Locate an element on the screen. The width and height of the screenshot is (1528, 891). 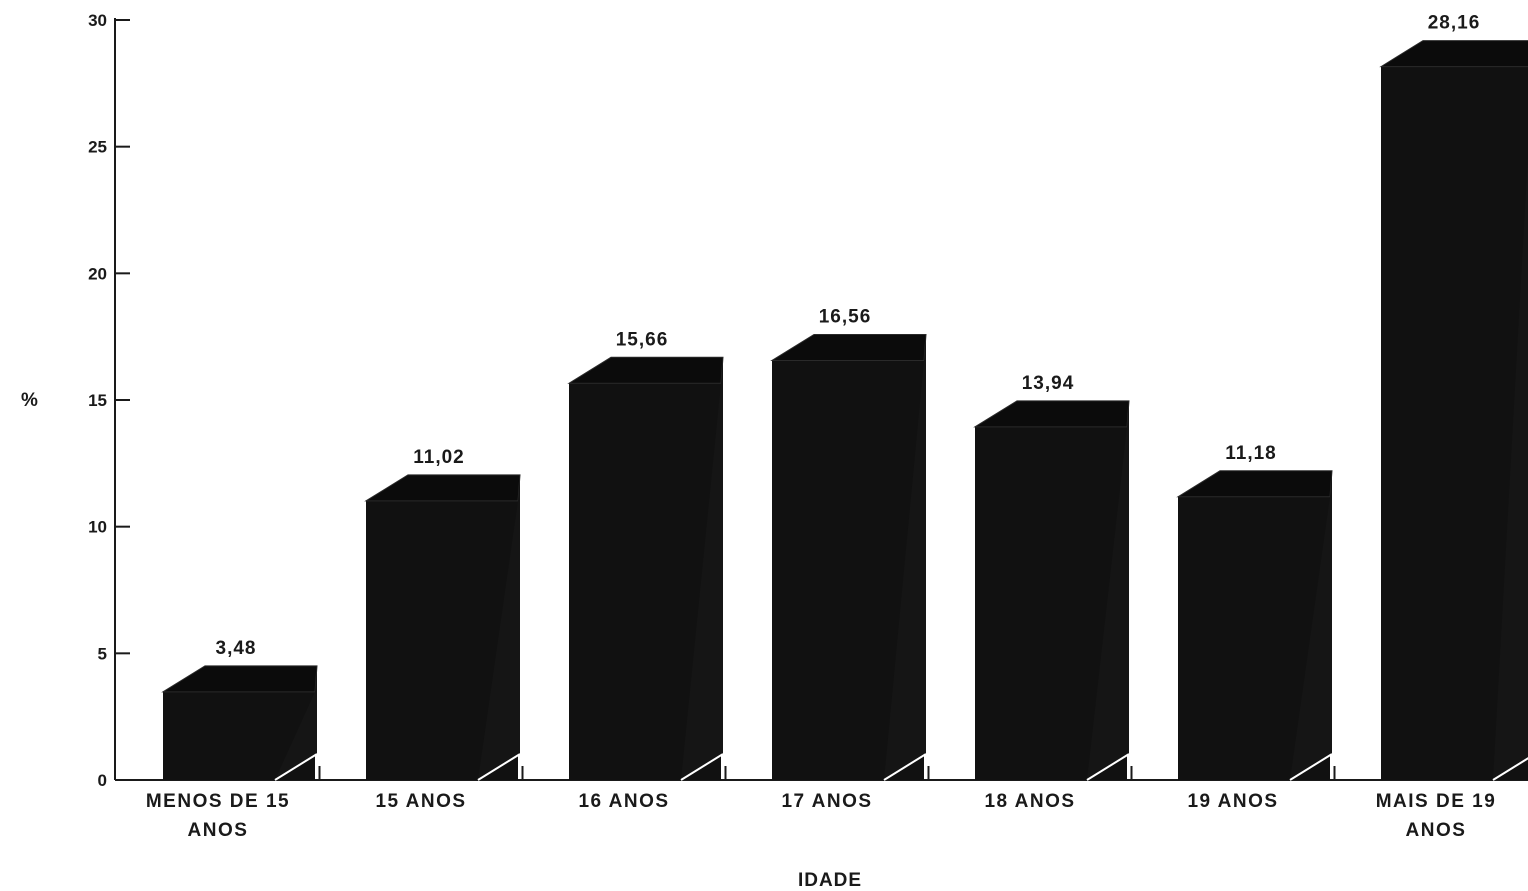
y-tick-label: 5 is located at coordinates (102, 653).